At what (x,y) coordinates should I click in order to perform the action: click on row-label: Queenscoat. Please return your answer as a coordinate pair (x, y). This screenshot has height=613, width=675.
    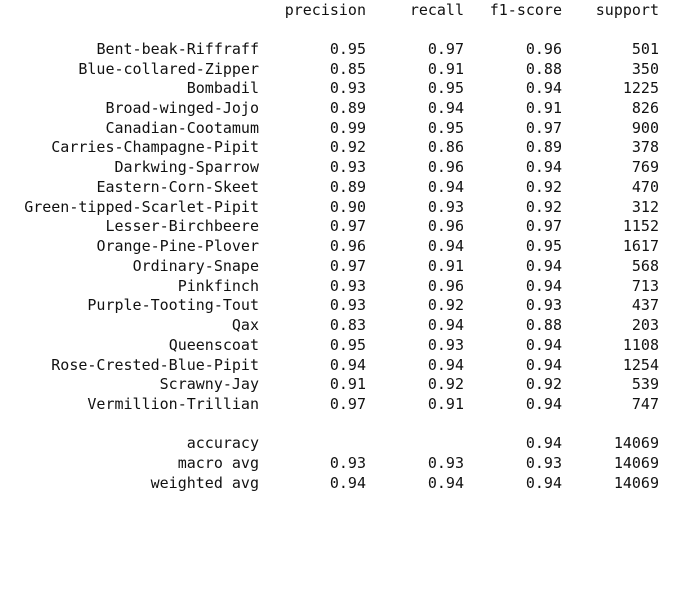
    Looking at the image, I should click on (213, 345).